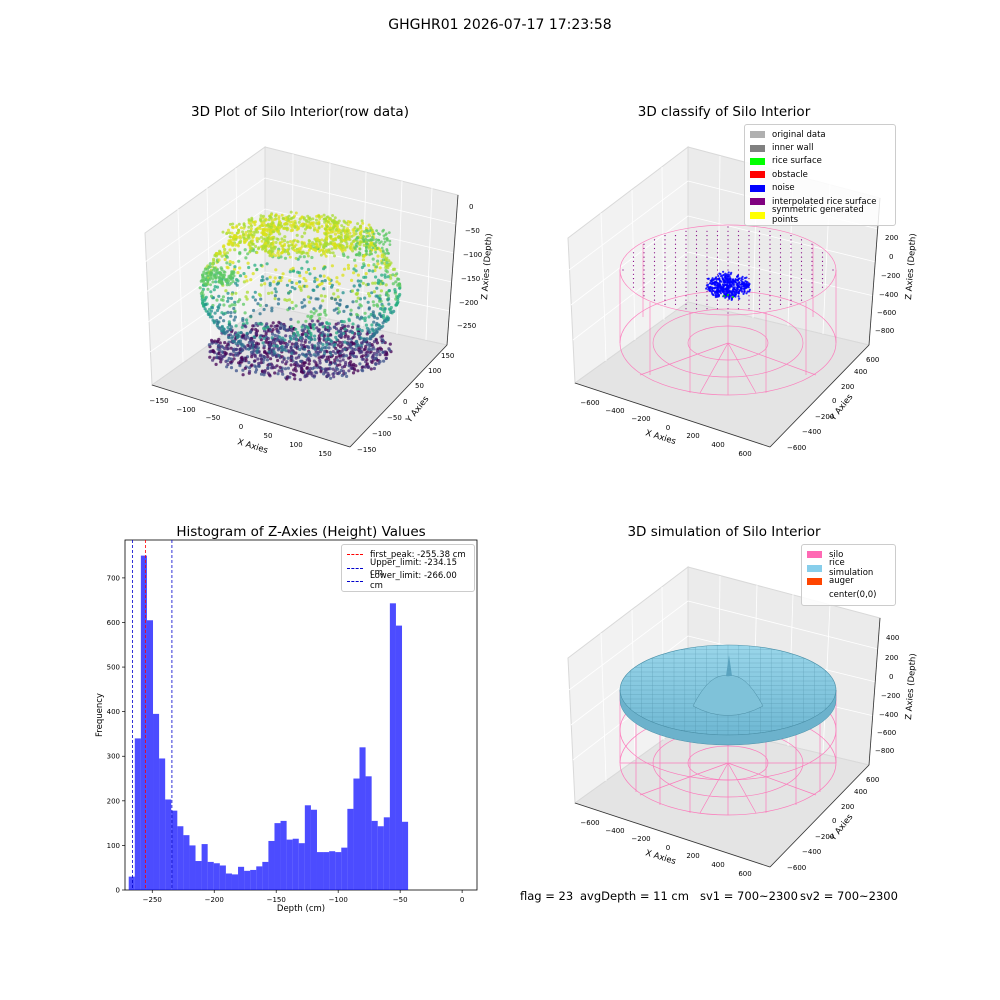 Image resolution: width=1000 pixels, height=1000 pixels. I want to click on legend-item-upper-limit: Upper_limit: -234.15 cm, so click(408, 568).